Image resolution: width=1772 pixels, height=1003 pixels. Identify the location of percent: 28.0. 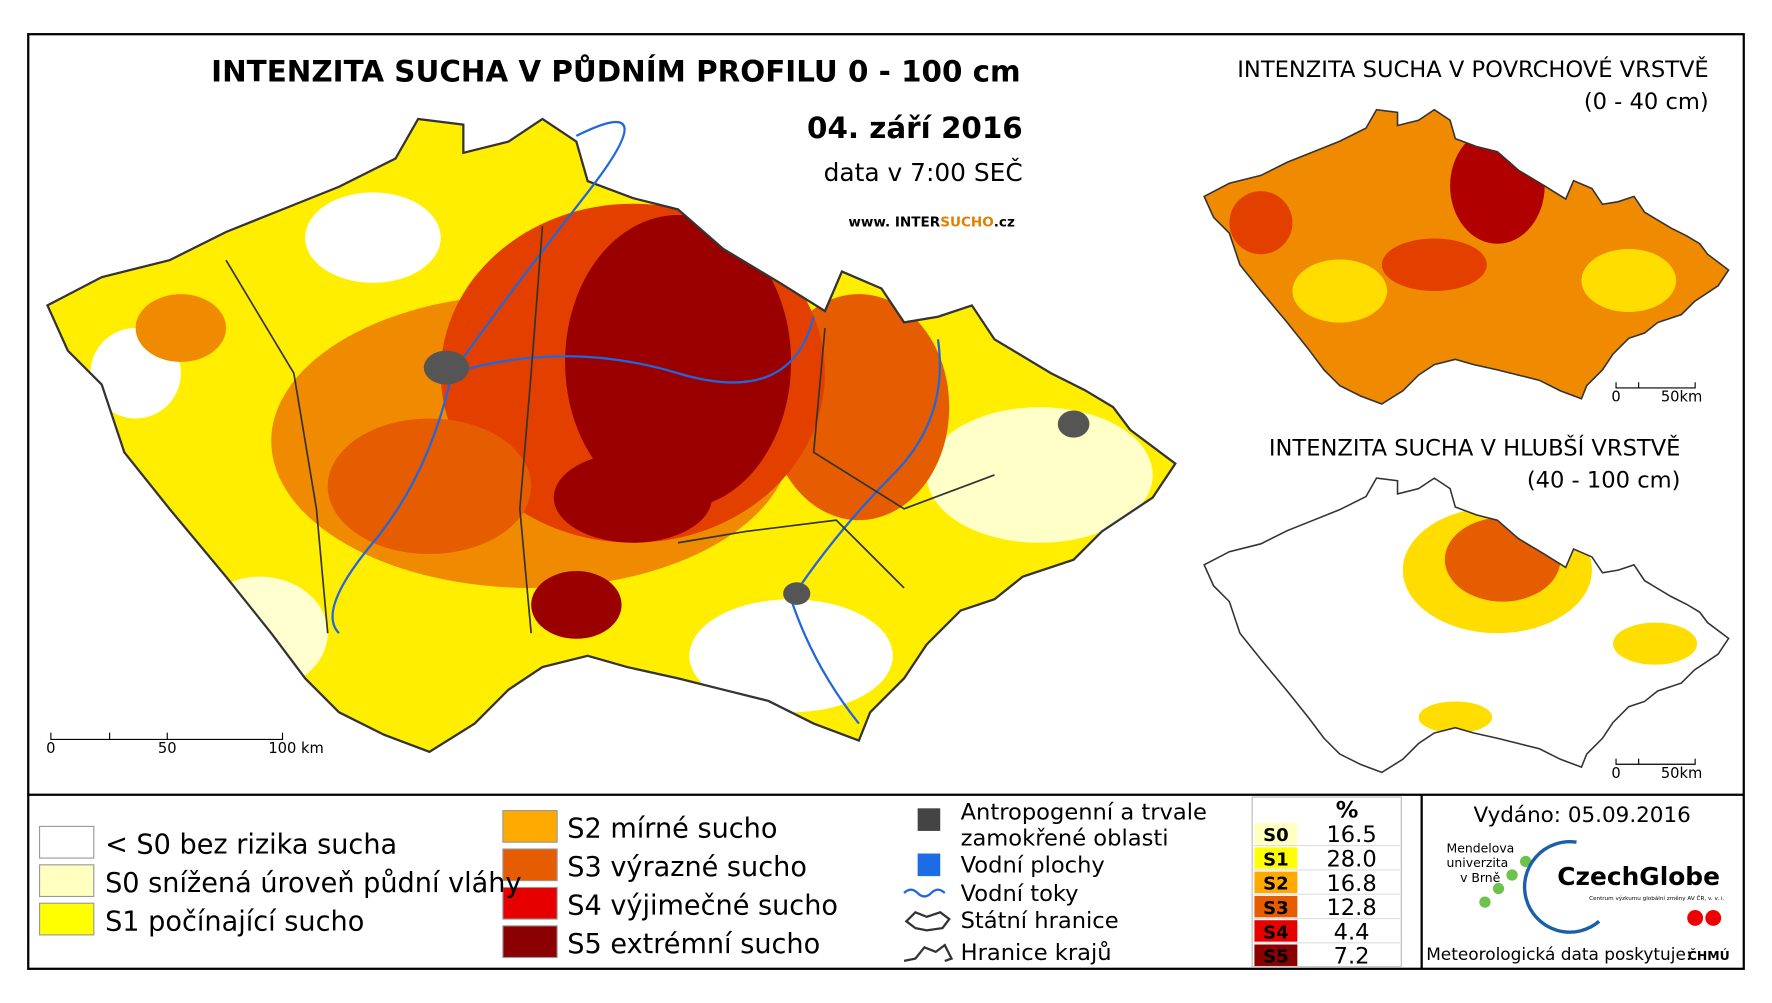
(1351, 860).